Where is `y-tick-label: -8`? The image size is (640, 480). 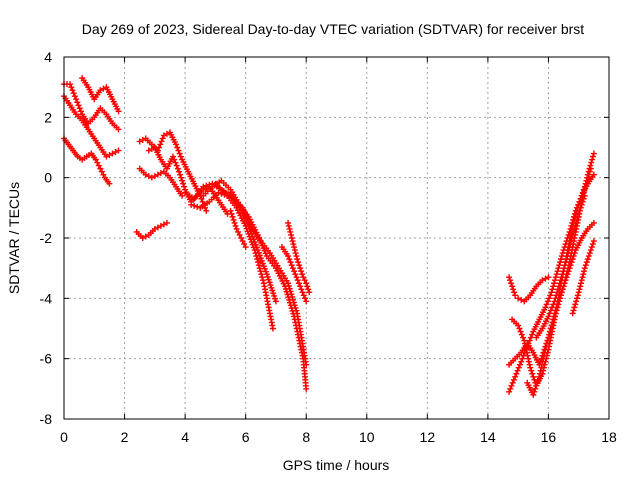
y-tick-label: -8 is located at coordinates (46, 419).